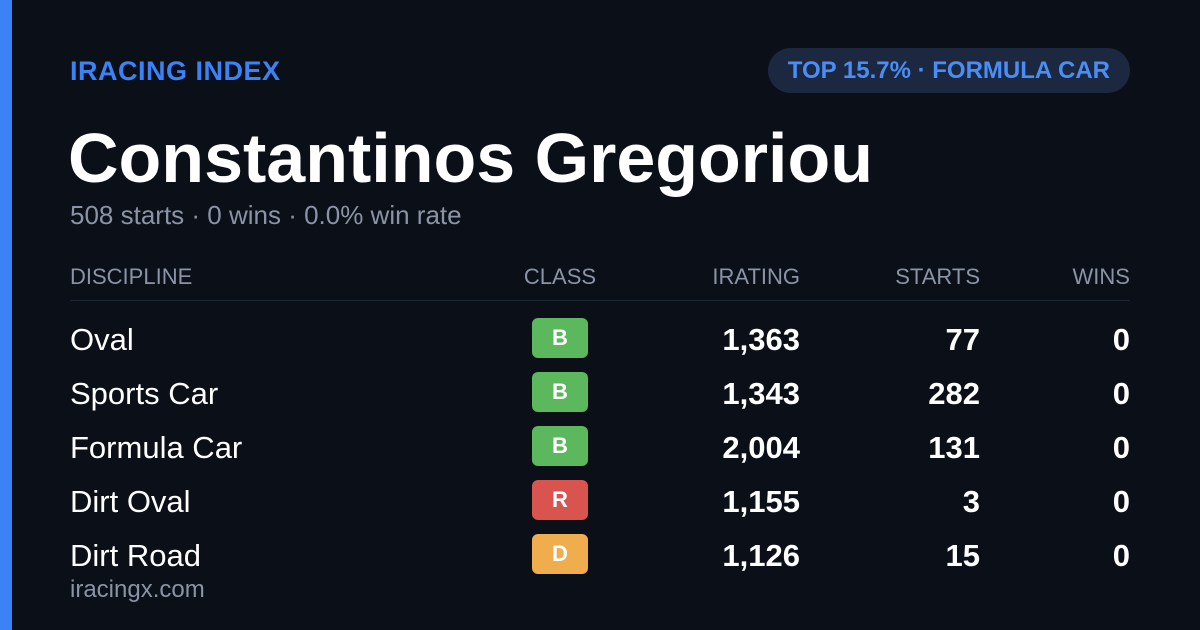 The image size is (1200, 630). I want to click on accent-bar, so click(6, 315).